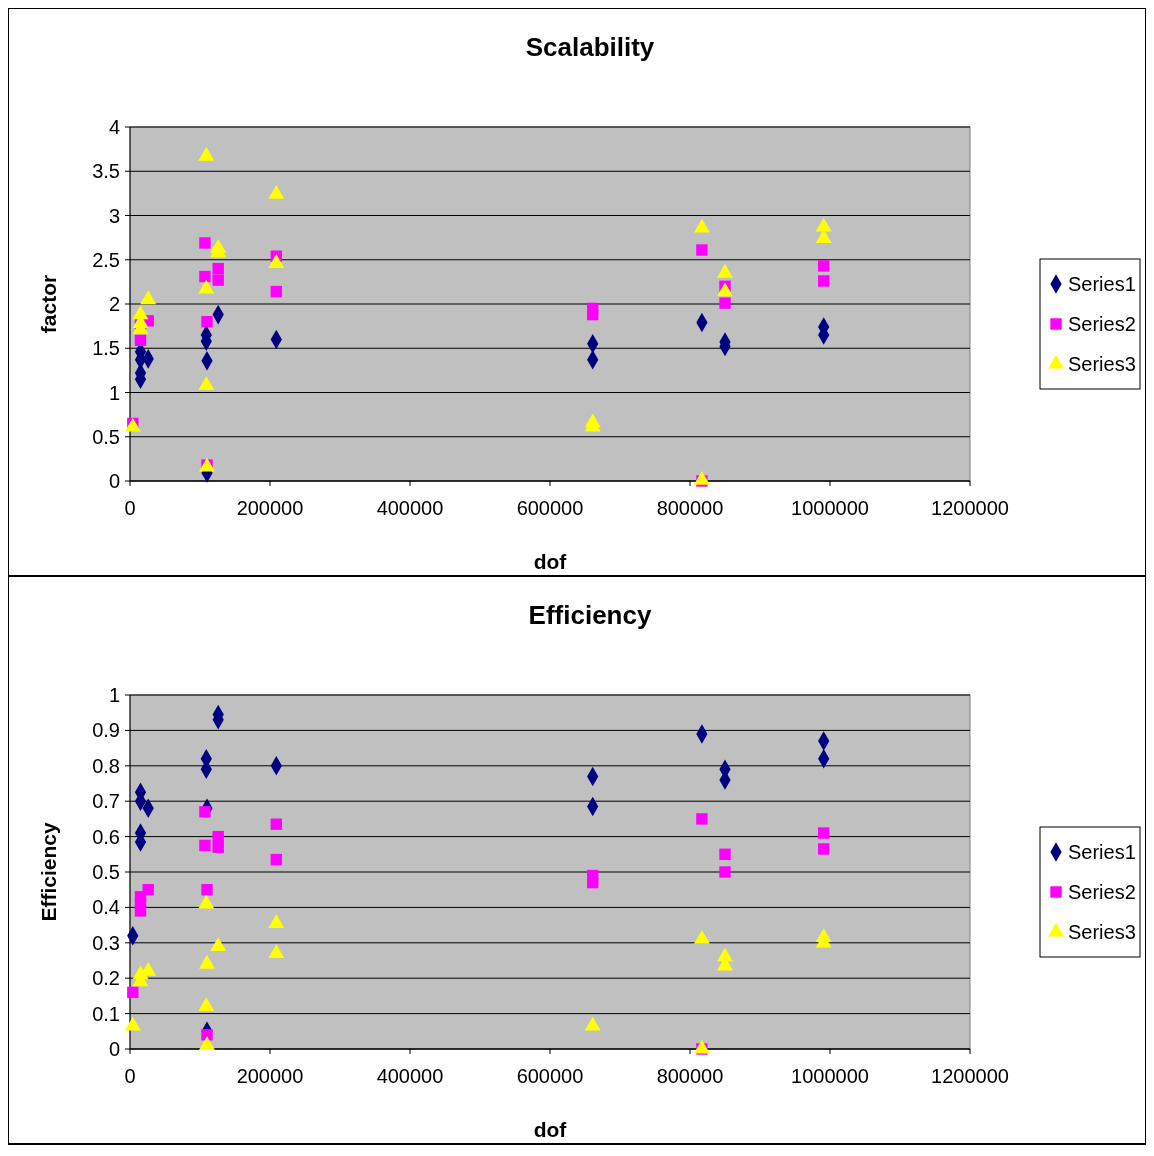 The image size is (1154, 1156). I want to click on y-axis-title: factor, so click(48, 304).